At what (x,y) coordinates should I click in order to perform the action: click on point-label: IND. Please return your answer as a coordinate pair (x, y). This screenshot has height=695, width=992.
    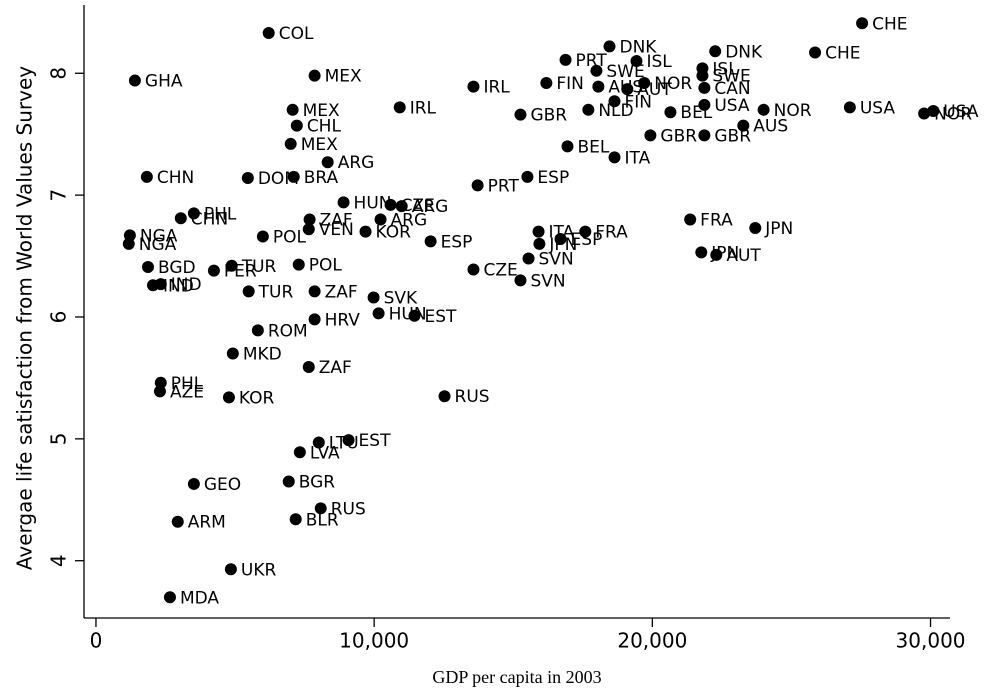
    Looking at the image, I should click on (186, 285).